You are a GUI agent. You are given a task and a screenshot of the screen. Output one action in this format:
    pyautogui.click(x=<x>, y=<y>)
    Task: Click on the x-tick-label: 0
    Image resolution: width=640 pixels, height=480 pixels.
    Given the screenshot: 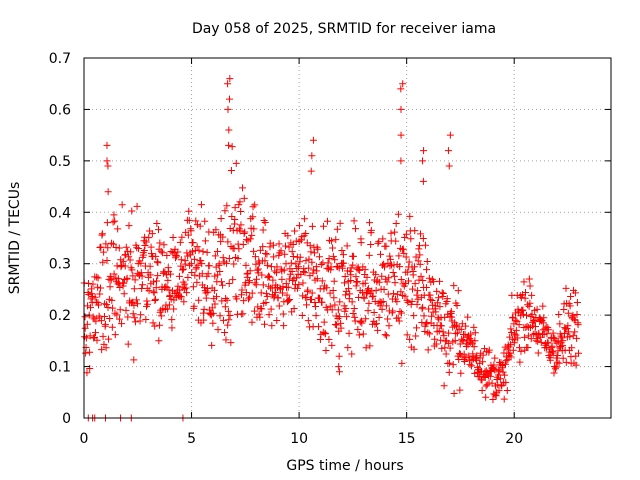 What is the action you would take?
    pyautogui.click(x=84, y=439)
    